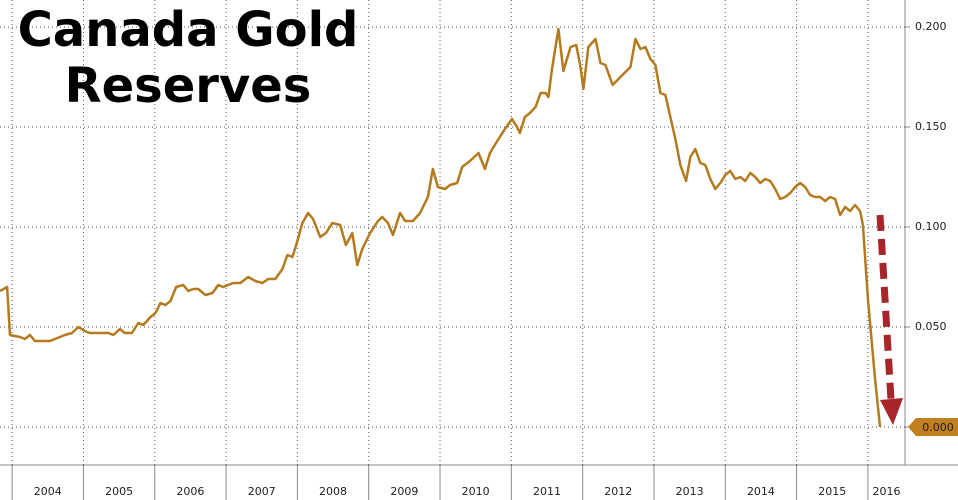  I want to click on arrow-shaft, so click(885, 307).